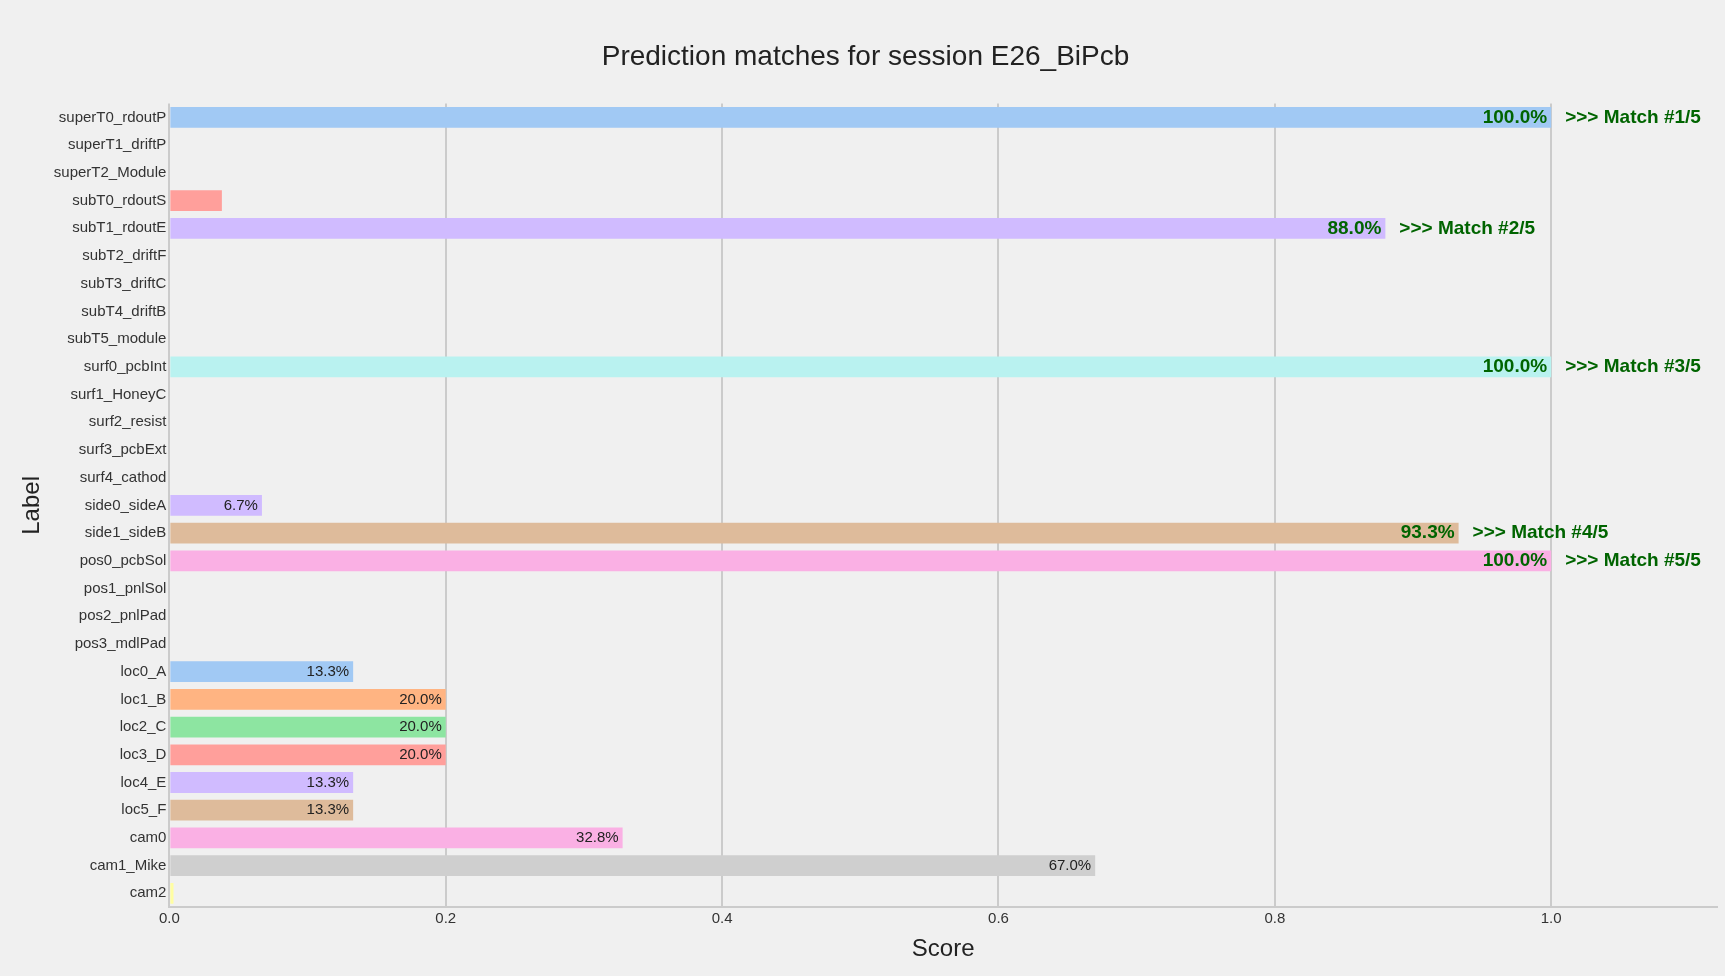 This screenshot has height=976, width=1725. Describe the element at coordinates (122, 615) in the screenshot. I see `y-tick-label: pos2_pnlPad` at that location.